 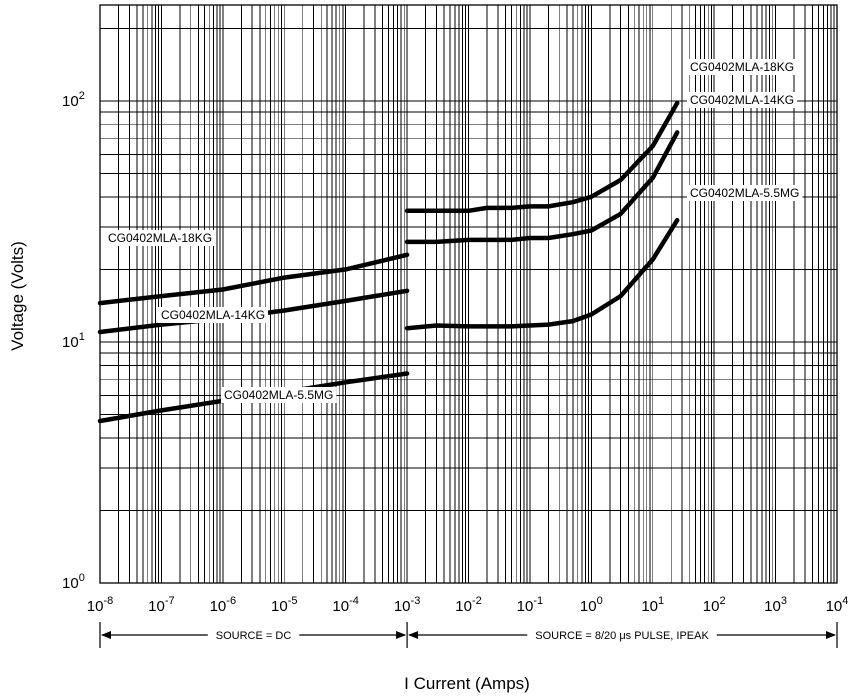 What do you see at coordinates (468, 605) in the screenshot?
I see `x-tick-label: 10⁻²` at bounding box center [468, 605].